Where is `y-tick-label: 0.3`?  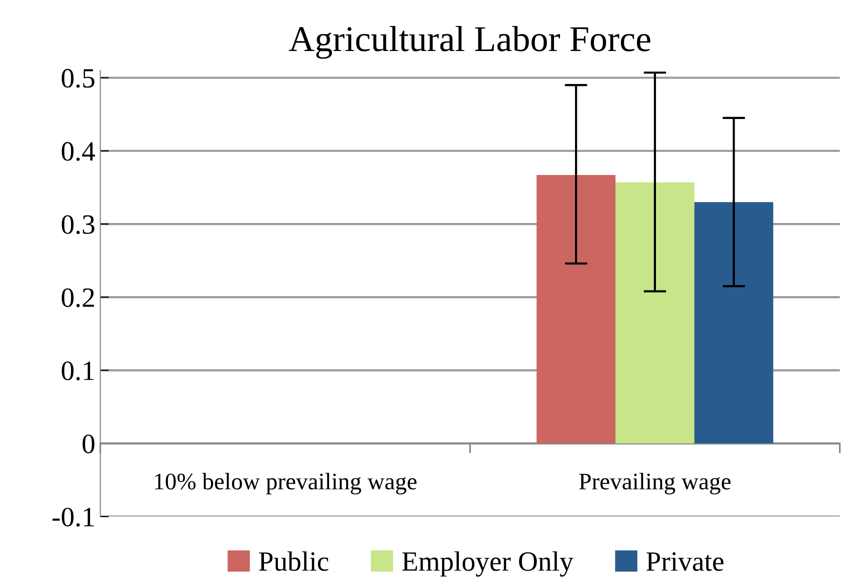
y-tick-label: 0.3 is located at coordinates (78, 224).